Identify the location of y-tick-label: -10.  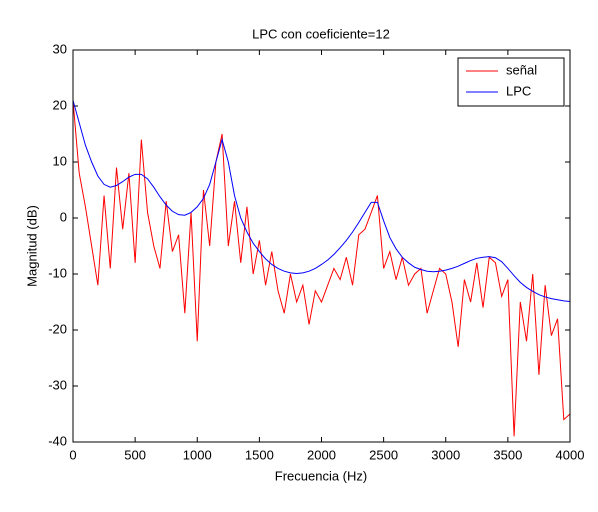
(57, 272).